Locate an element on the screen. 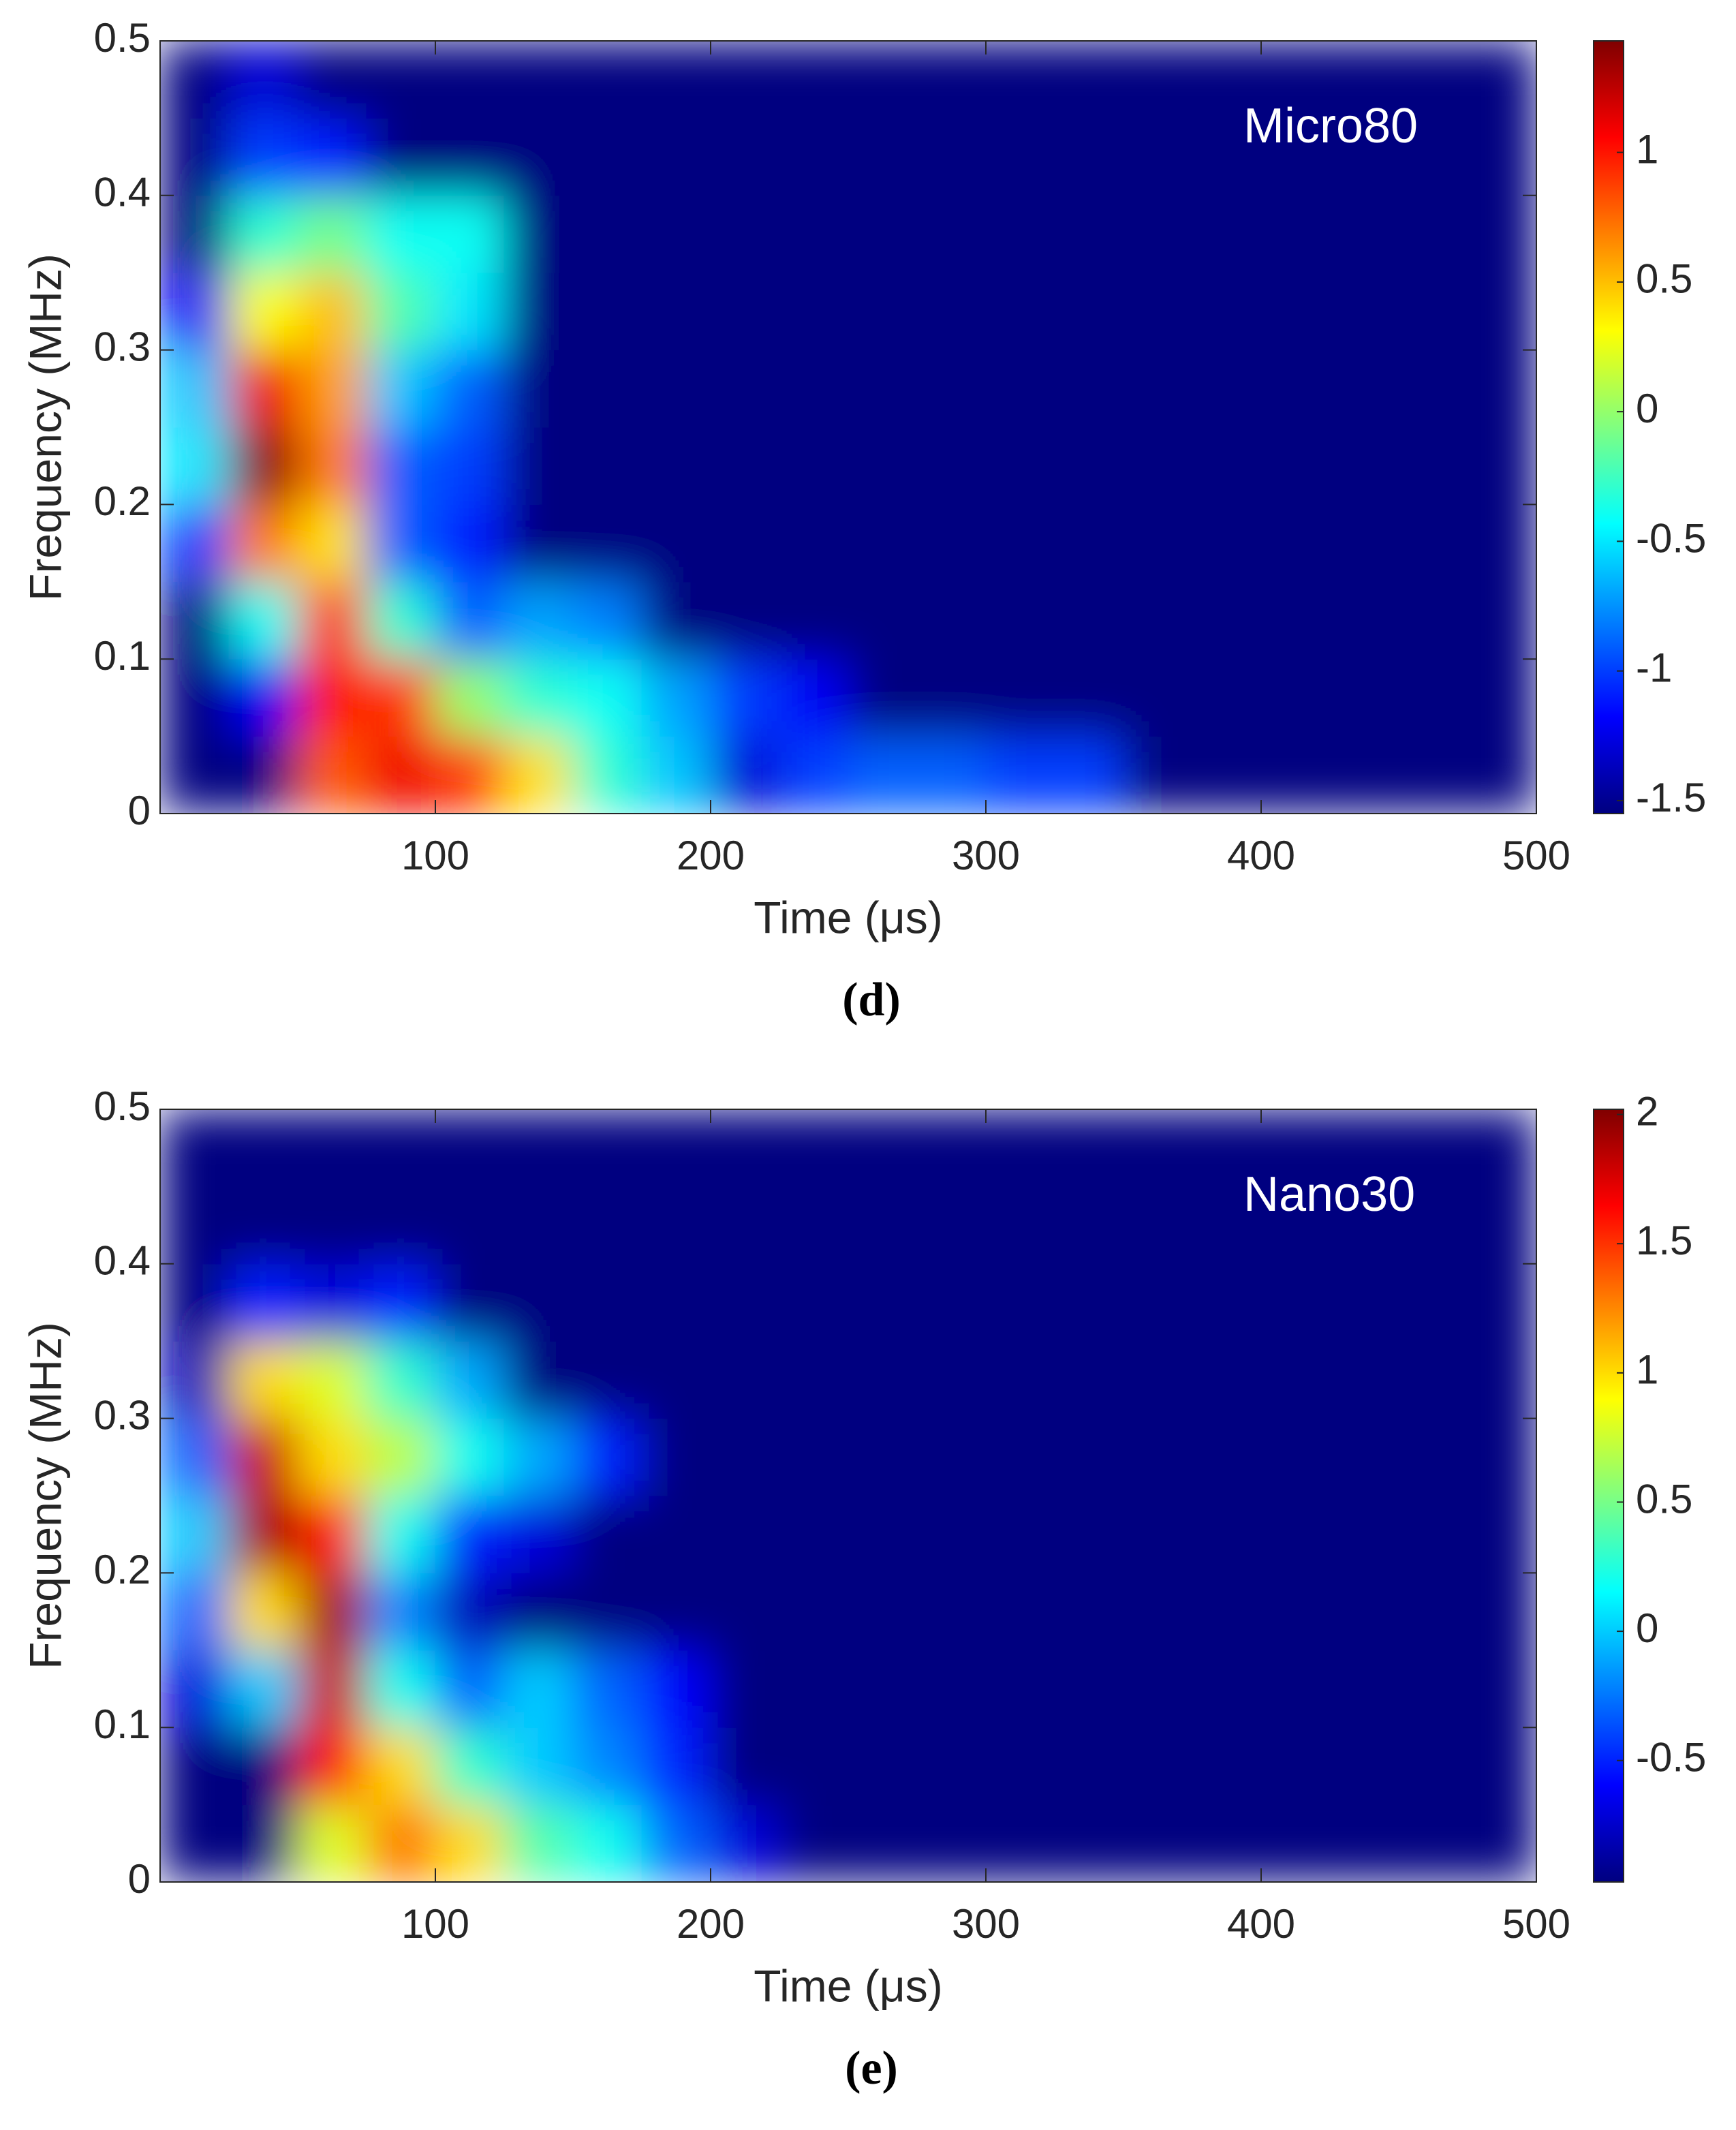 The height and width of the screenshot is (2130, 1736). colorbar-tick-label: 2 is located at coordinates (1647, 1111).